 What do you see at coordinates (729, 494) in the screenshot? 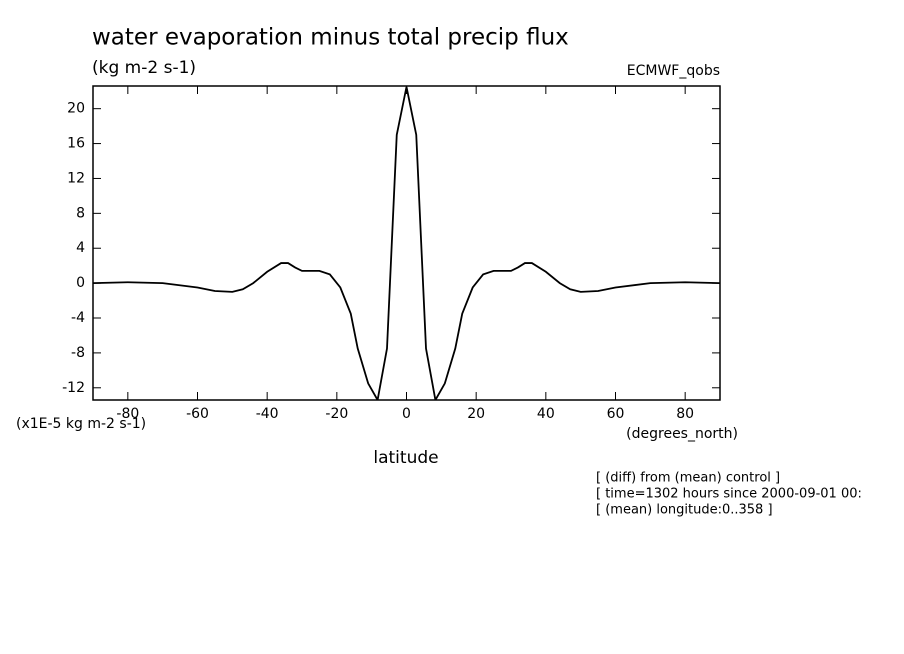
I see `note: [ time=1302 hours since 2000-09-01 00:` at bounding box center [729, 494].